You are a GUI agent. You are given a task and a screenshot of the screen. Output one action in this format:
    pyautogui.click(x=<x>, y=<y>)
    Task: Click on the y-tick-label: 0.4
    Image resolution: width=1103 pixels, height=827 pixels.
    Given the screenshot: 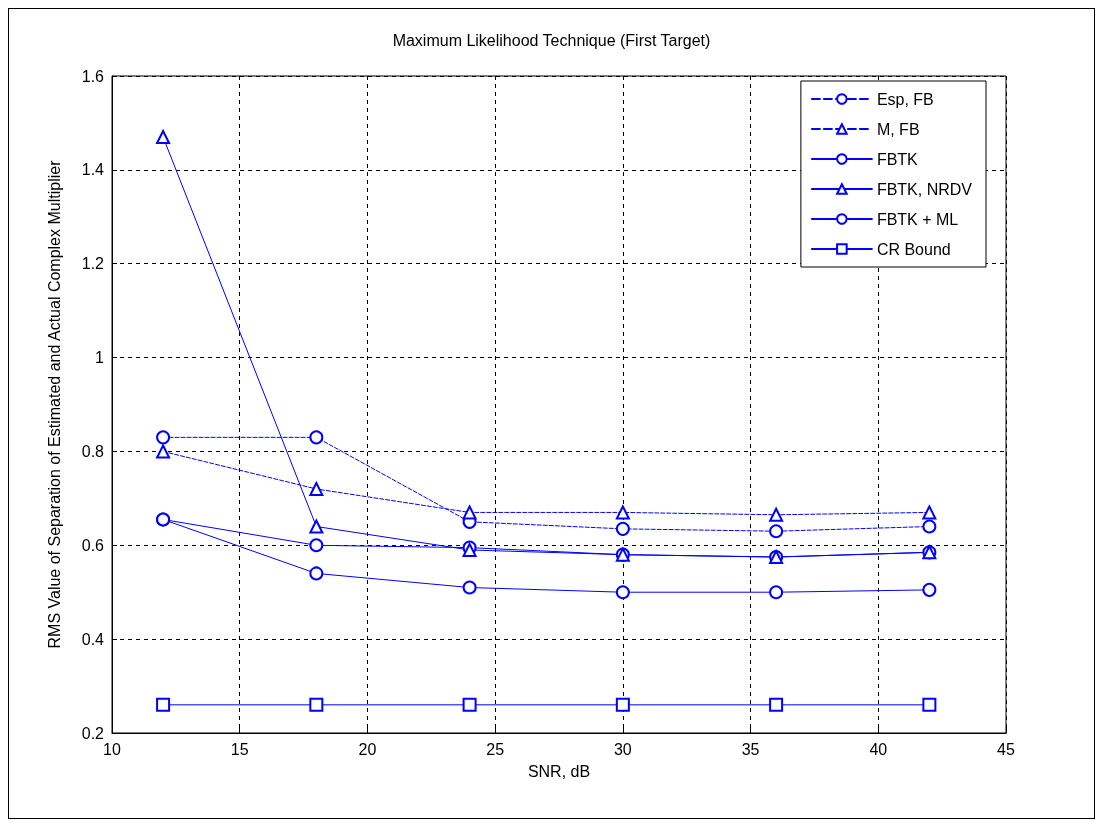 What is the action you would take?
    pyautogui.click(x=93, y=639)
    